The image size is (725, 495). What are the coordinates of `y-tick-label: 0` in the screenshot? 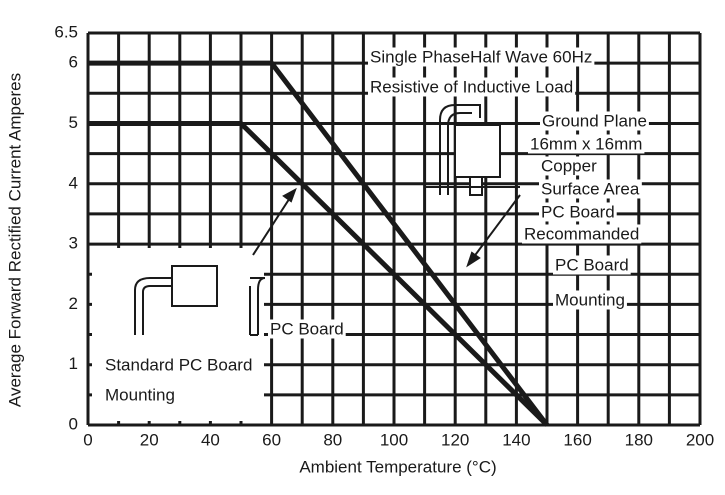 It's located at (73, 423).